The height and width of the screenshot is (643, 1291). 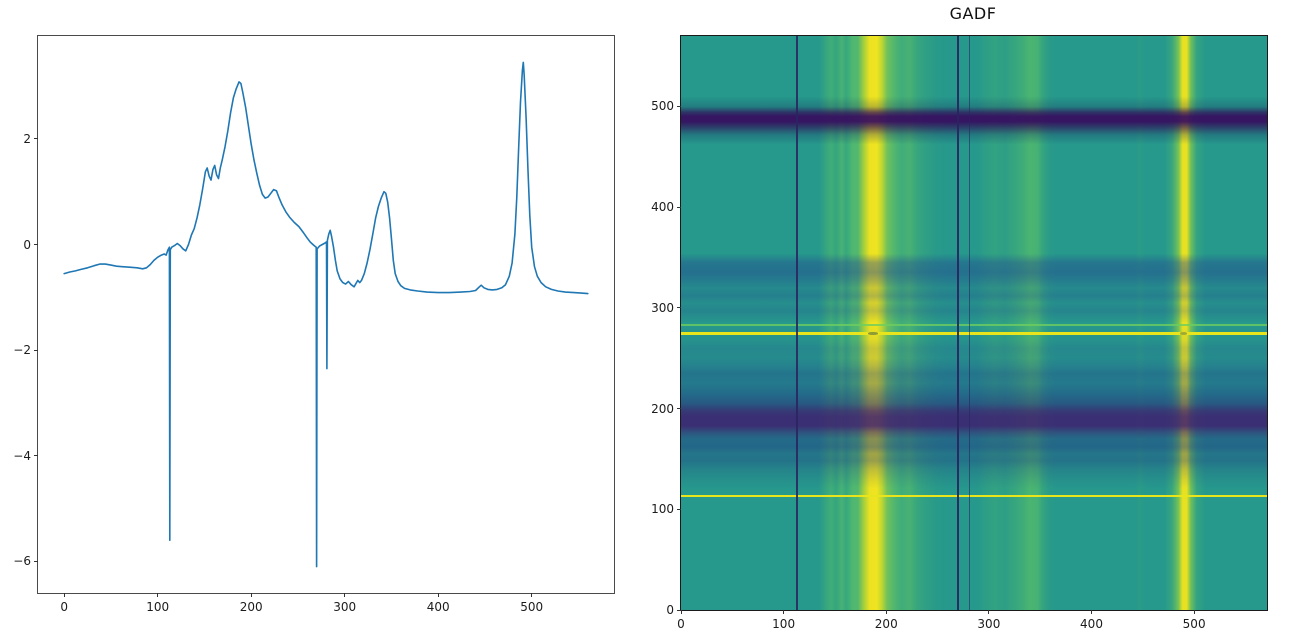 I want to click on y-tick-label: 400, so click(x=662, y=207).